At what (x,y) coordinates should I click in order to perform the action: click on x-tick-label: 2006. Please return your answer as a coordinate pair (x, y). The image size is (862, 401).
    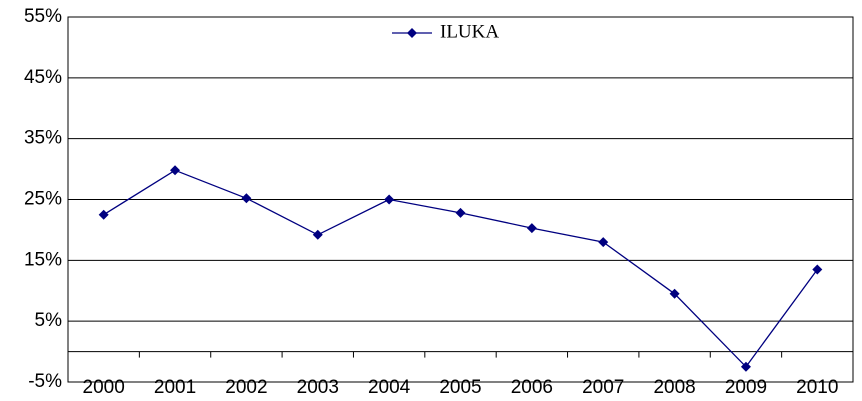
    Looking at the image, I should click on (532, 387).